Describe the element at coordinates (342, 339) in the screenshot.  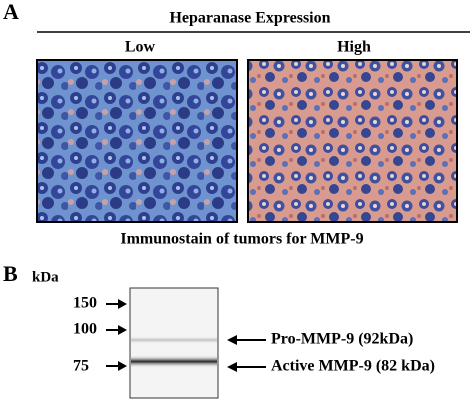
I see `band-label: Pro-MMP-9 (92kDa)` at that location.